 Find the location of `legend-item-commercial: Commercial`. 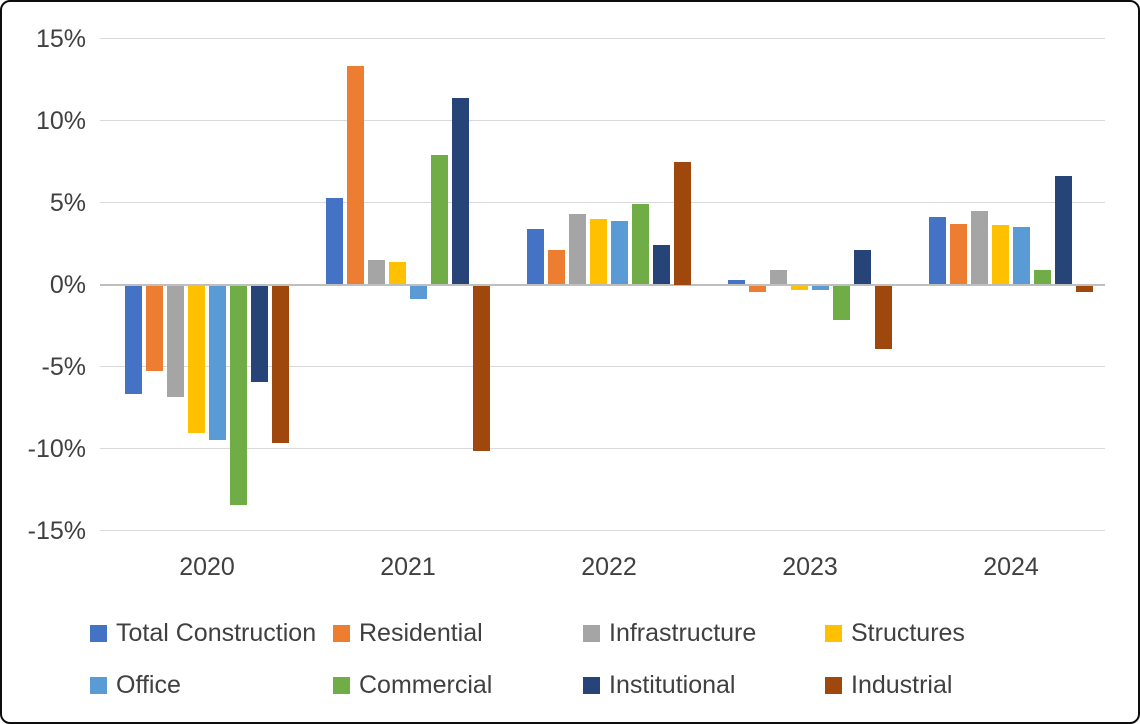

legend-item-commercial: Commercial is located at coordinates (412, 685).